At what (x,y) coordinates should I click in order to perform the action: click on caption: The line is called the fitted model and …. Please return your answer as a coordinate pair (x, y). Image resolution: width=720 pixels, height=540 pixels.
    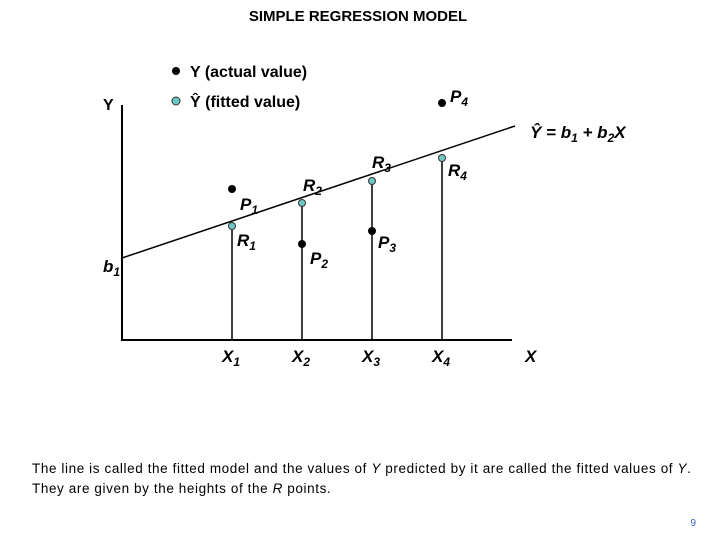
    Looking at the image, I should click on (364, 479).